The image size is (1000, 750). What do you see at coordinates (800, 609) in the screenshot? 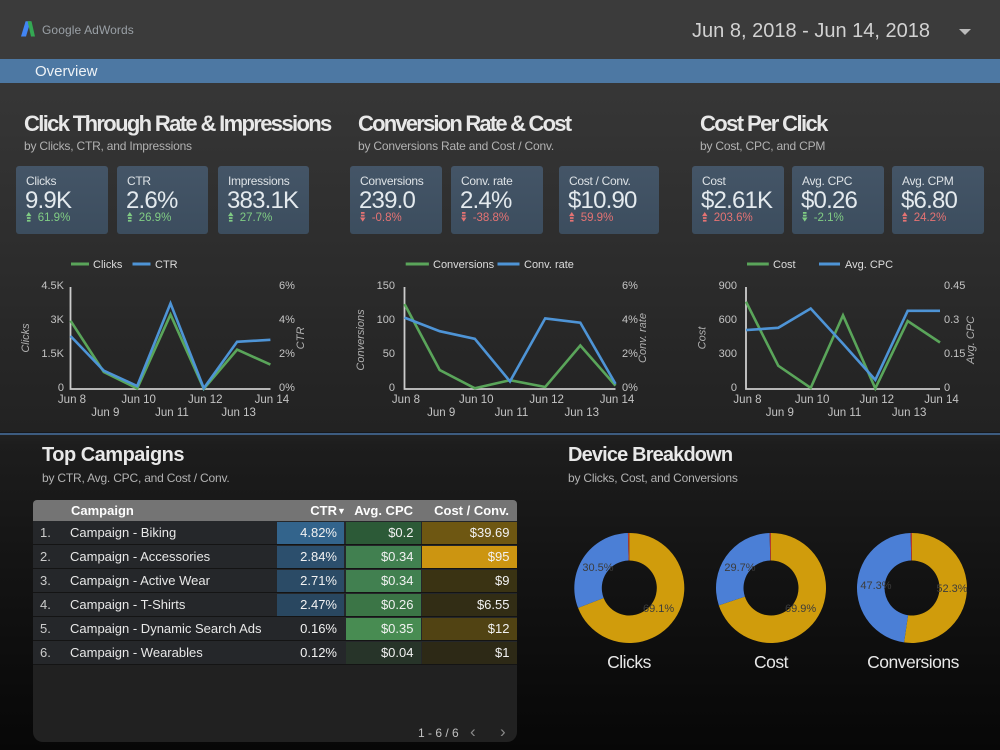
I see `svg-text: 69.9%` at bounding box center [800, 609].